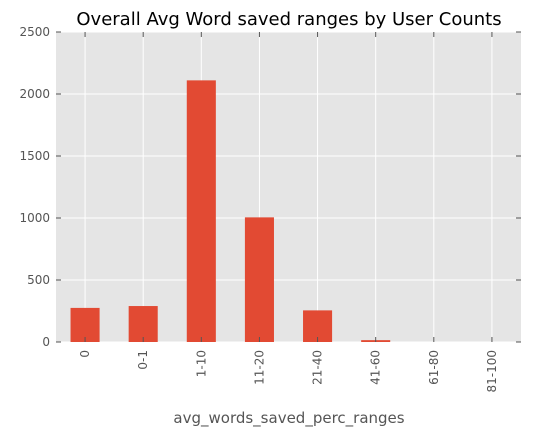 The height and width of the screenshot is (437, 537). Describe the element at coordinates (376, 367) in the screenshot. I see `x-tick-label: 41-60` at that location.